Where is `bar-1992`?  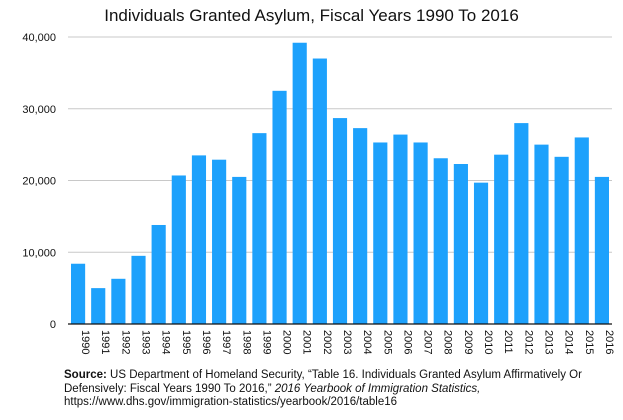 bar-1992 is located at coordinates (118, 301).